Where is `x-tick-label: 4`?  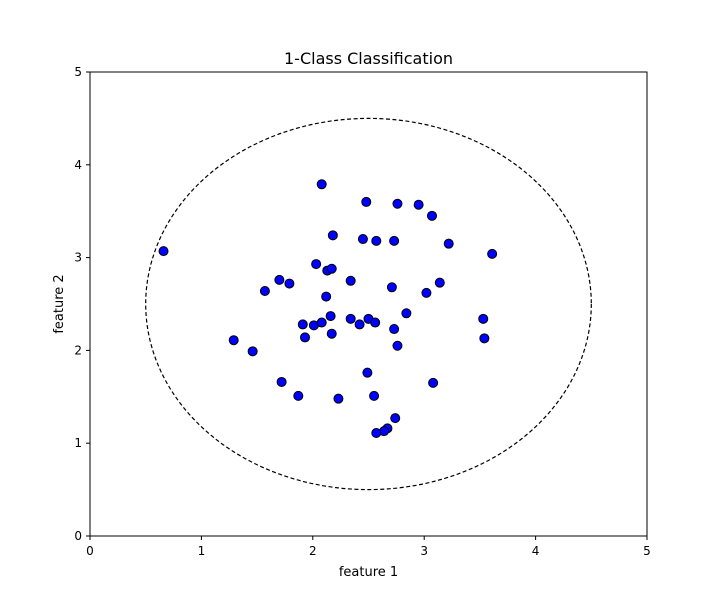 x-tick-label: 4 is located at coordinates (536, 551).